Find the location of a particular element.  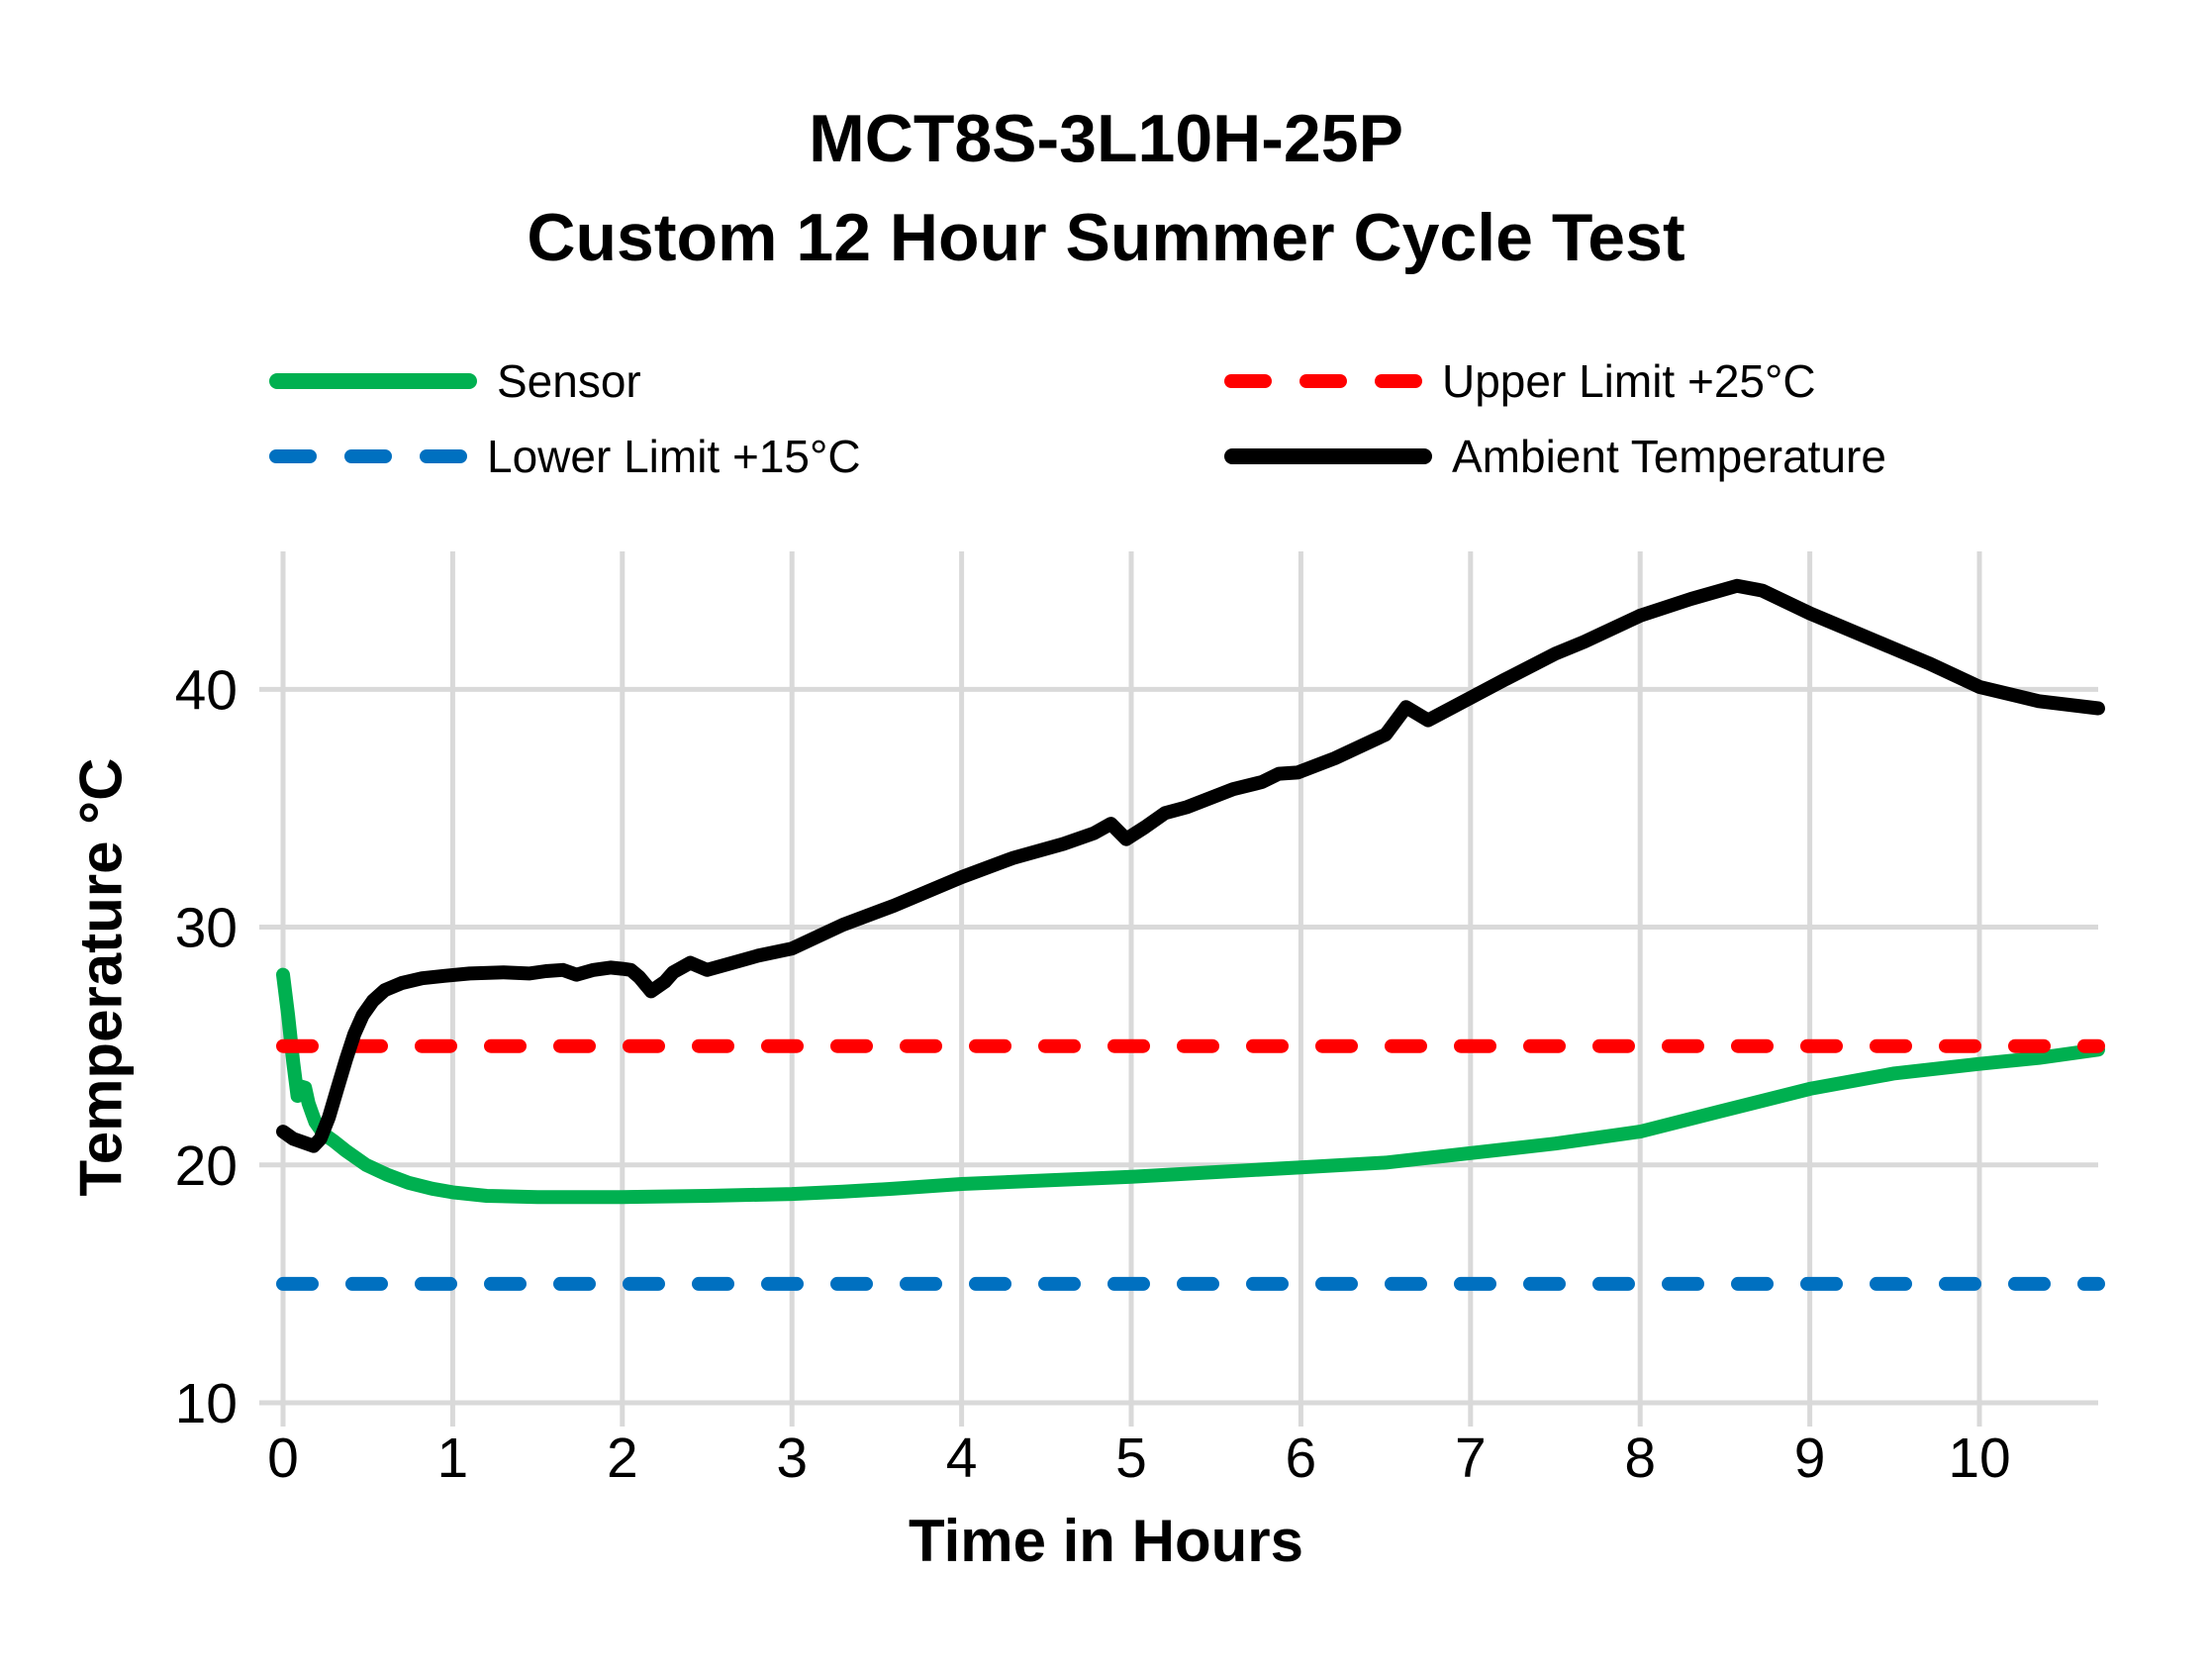

x-tick-label: 4 is located at coordinates (962, 1458).